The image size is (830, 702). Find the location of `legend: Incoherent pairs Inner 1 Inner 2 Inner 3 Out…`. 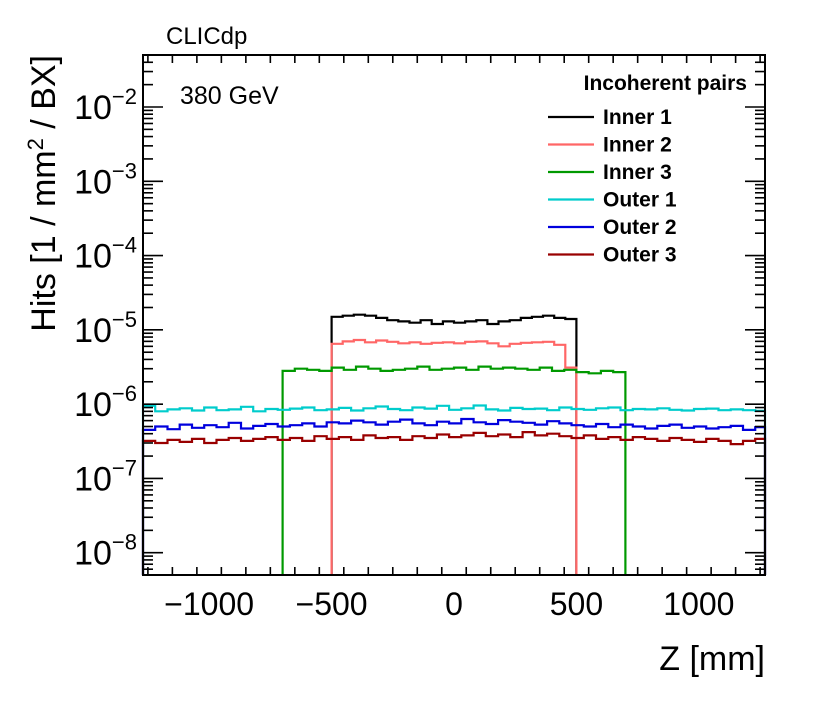

legend: Incoherent pairs Inner 1 Inner 2 Inner 3 Out… is located at coordinates (647, 169).